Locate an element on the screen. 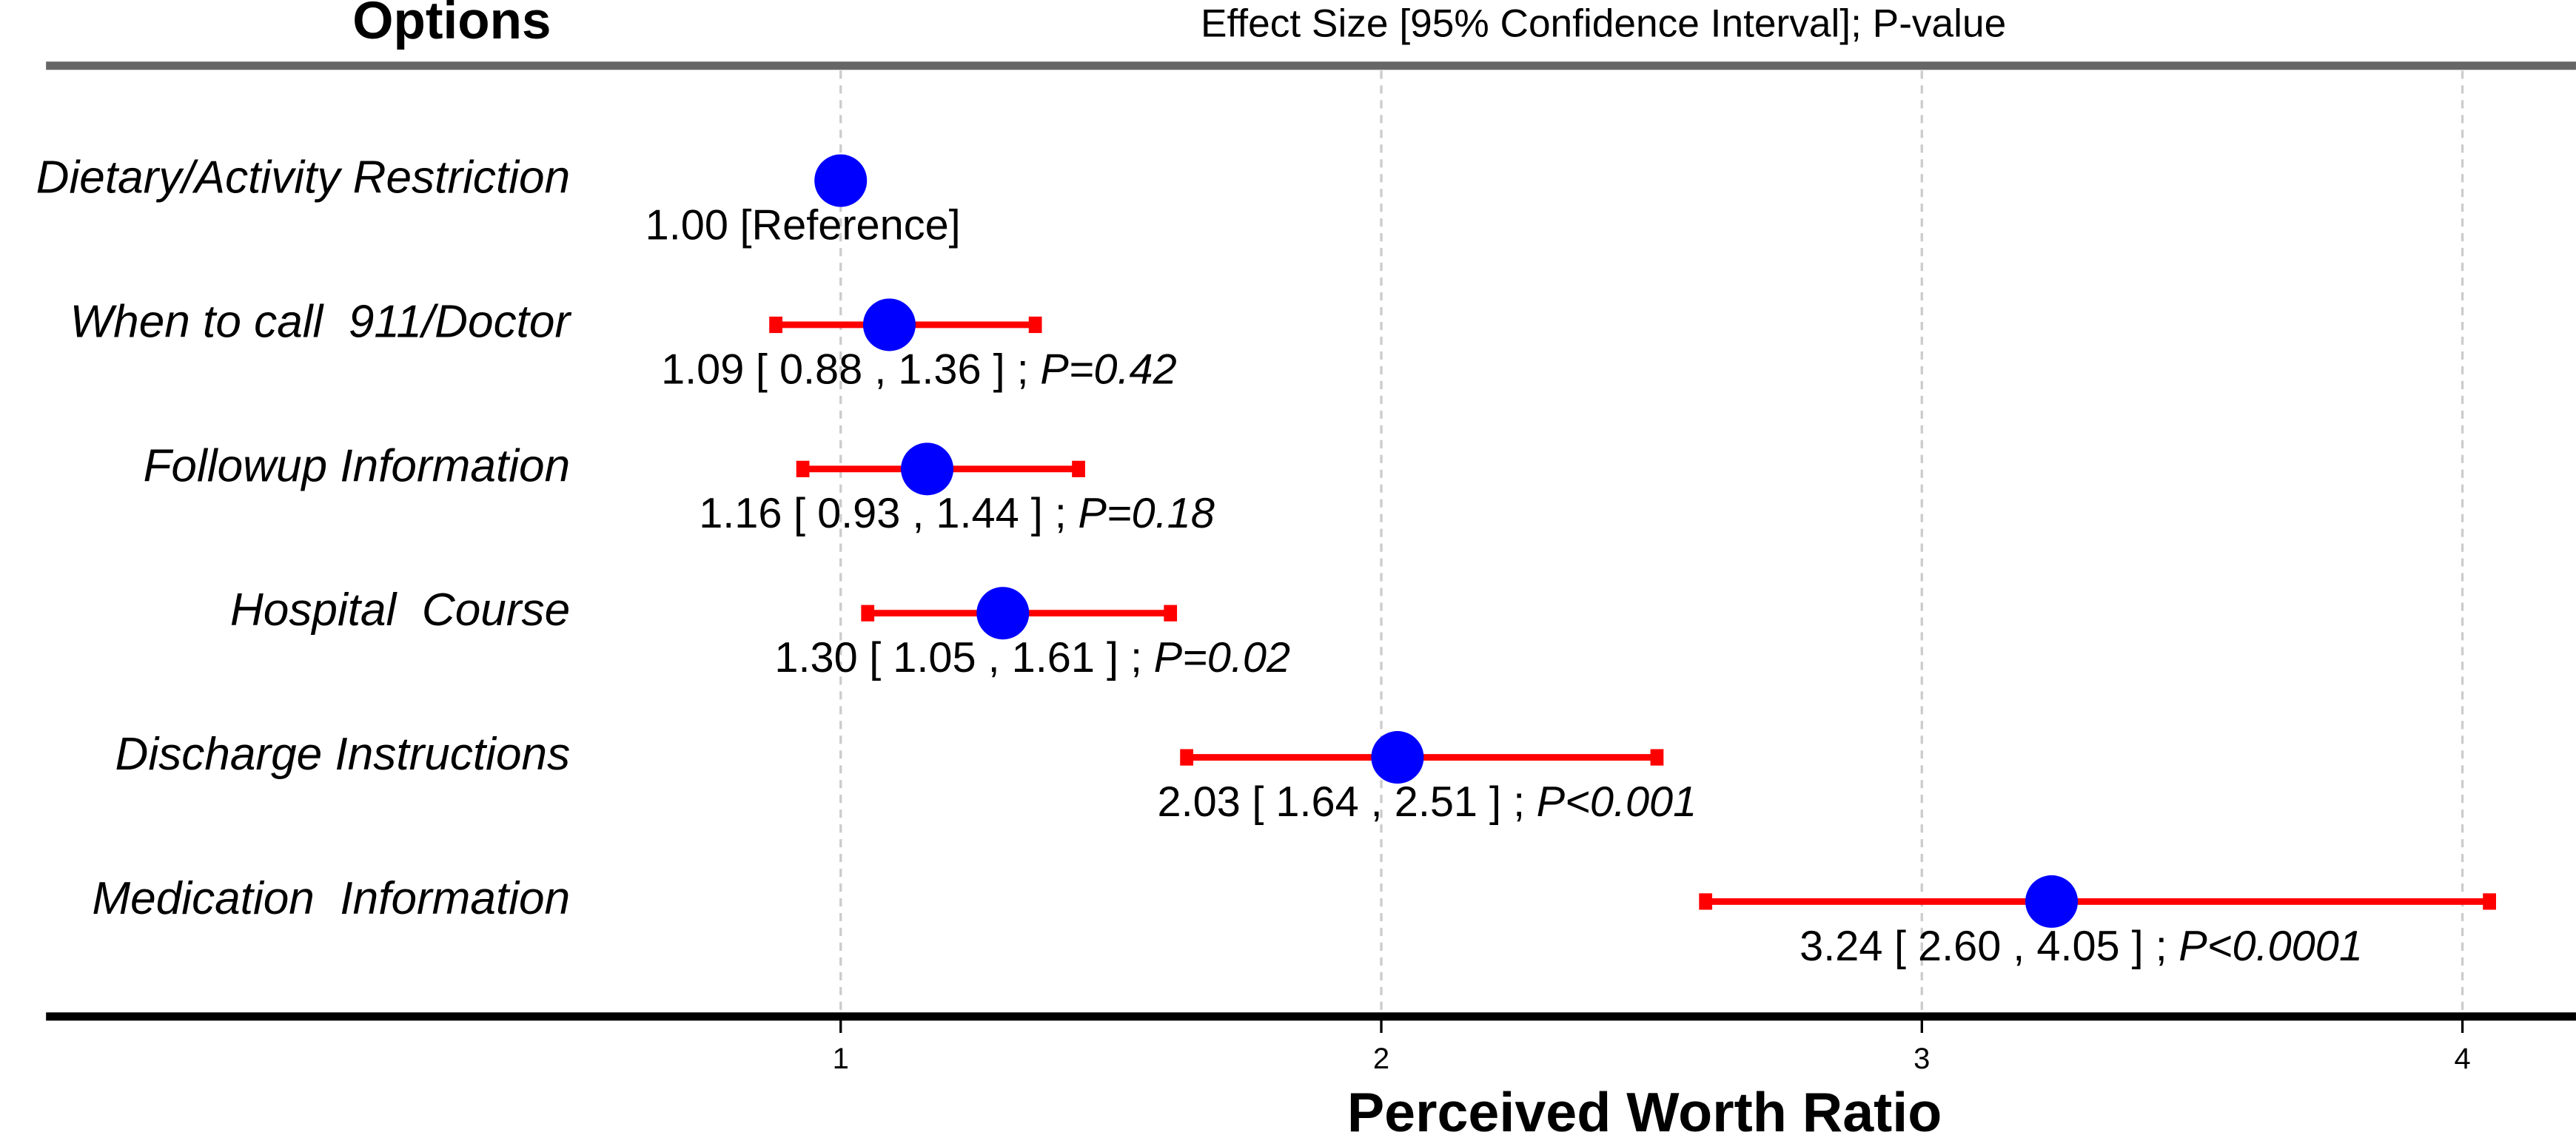 The height and width of the screenshot is (1138, 2576). value-label: 1.16 [ 0.93 , 1.44 ] ; P=0.18 is located at coordinates (957, 513).